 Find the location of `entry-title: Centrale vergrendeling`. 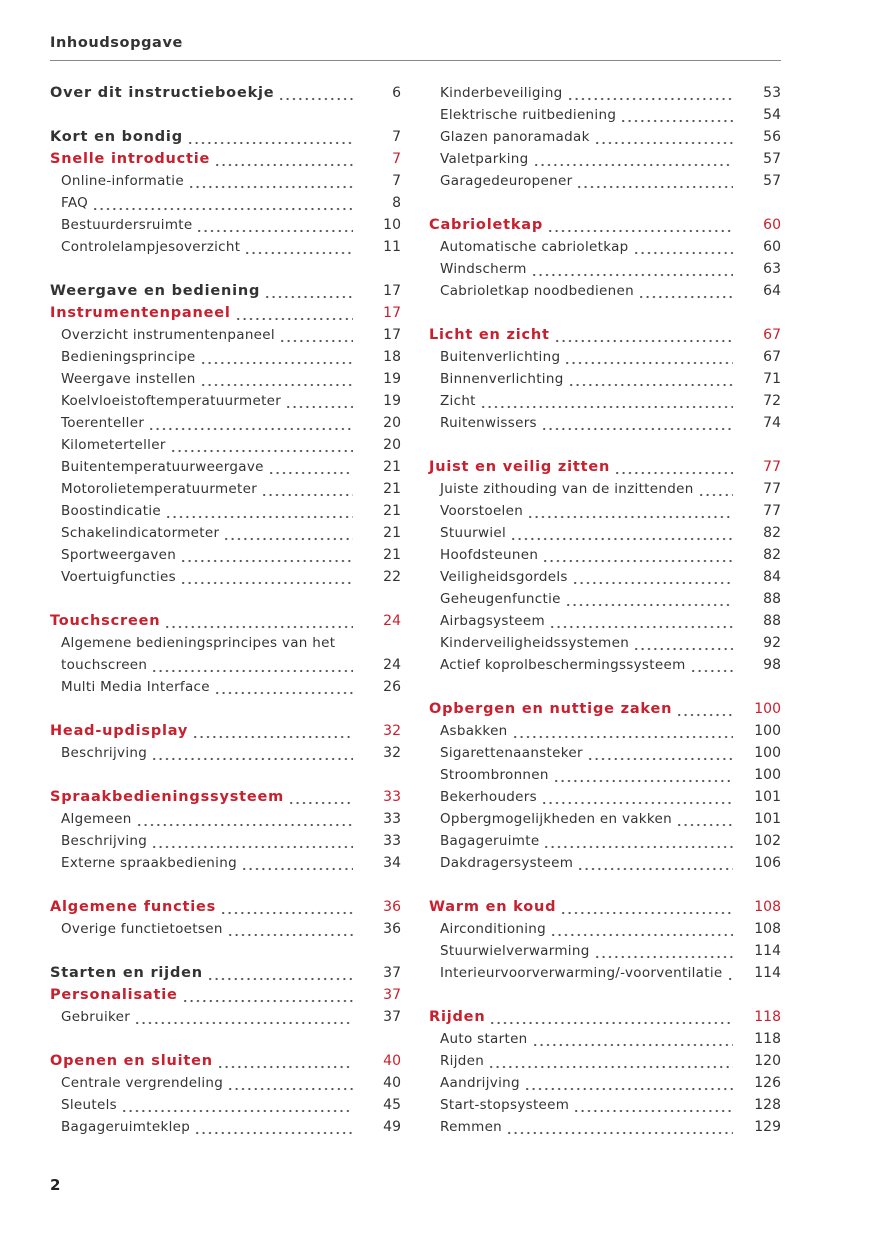

entry-title: Centrale vergrendeling is located at coordinates (142, 1083).